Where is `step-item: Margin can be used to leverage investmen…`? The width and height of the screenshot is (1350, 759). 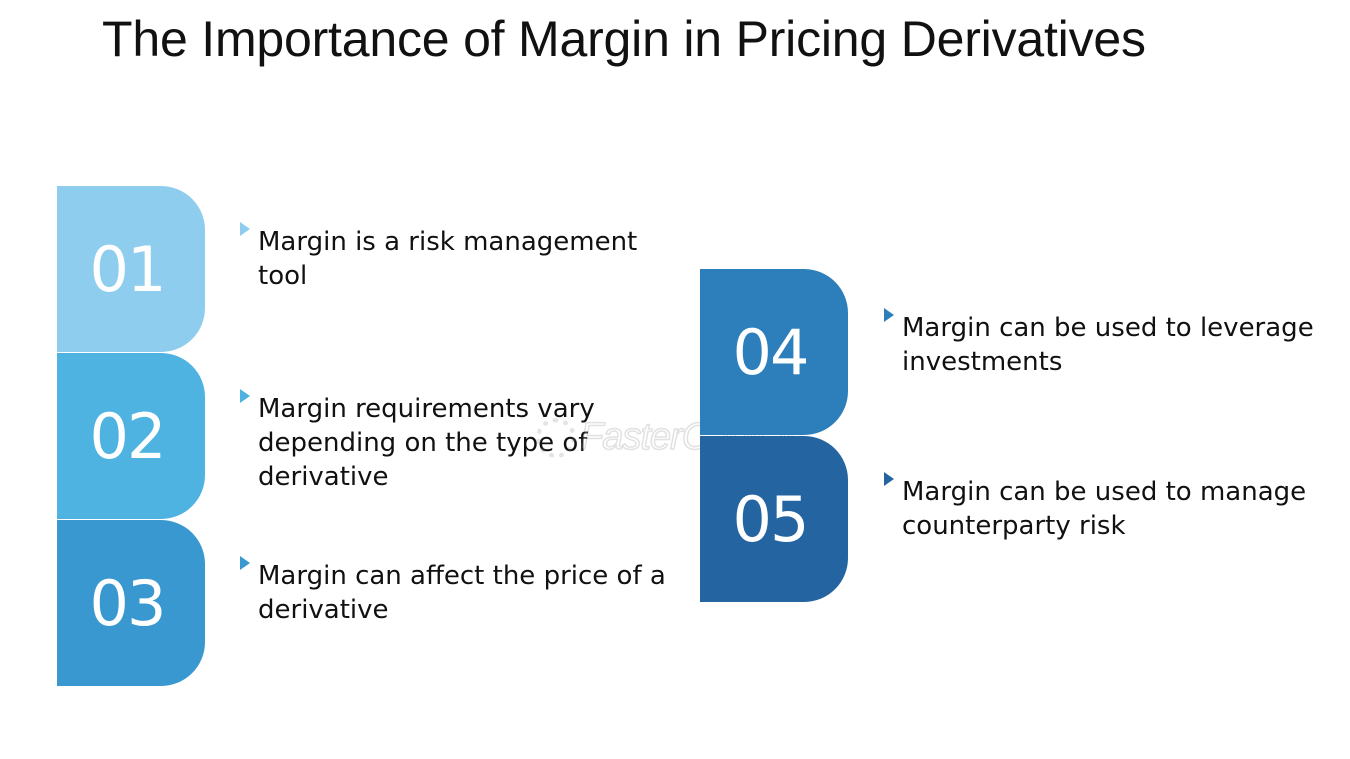 step-item: Margin can be used to leverage investmen… is located at coordinates (1109, 340).